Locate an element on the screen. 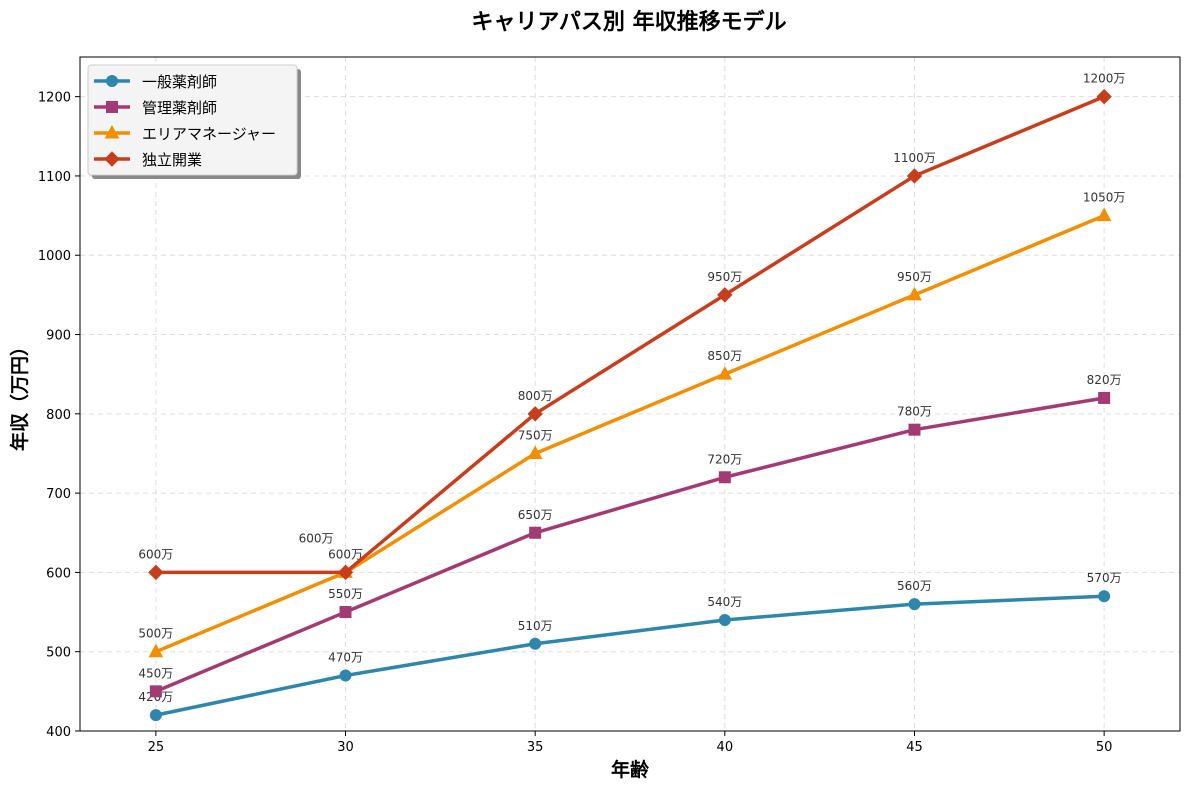 The width and height of the screenshot is (1189, 789). legend-entry: 一般薬剤師 is located at coordinates (155, 82).